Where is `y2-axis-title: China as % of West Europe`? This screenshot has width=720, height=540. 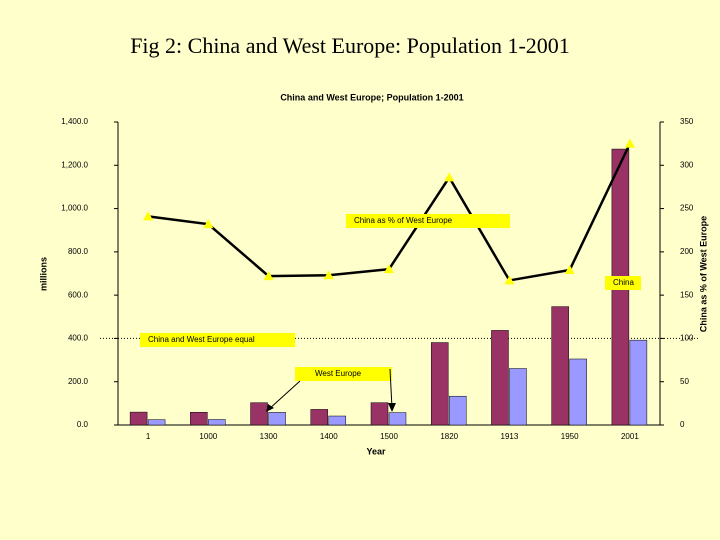 y2-axis-title: China as % of West Europe is located at coordinates (703, 274).